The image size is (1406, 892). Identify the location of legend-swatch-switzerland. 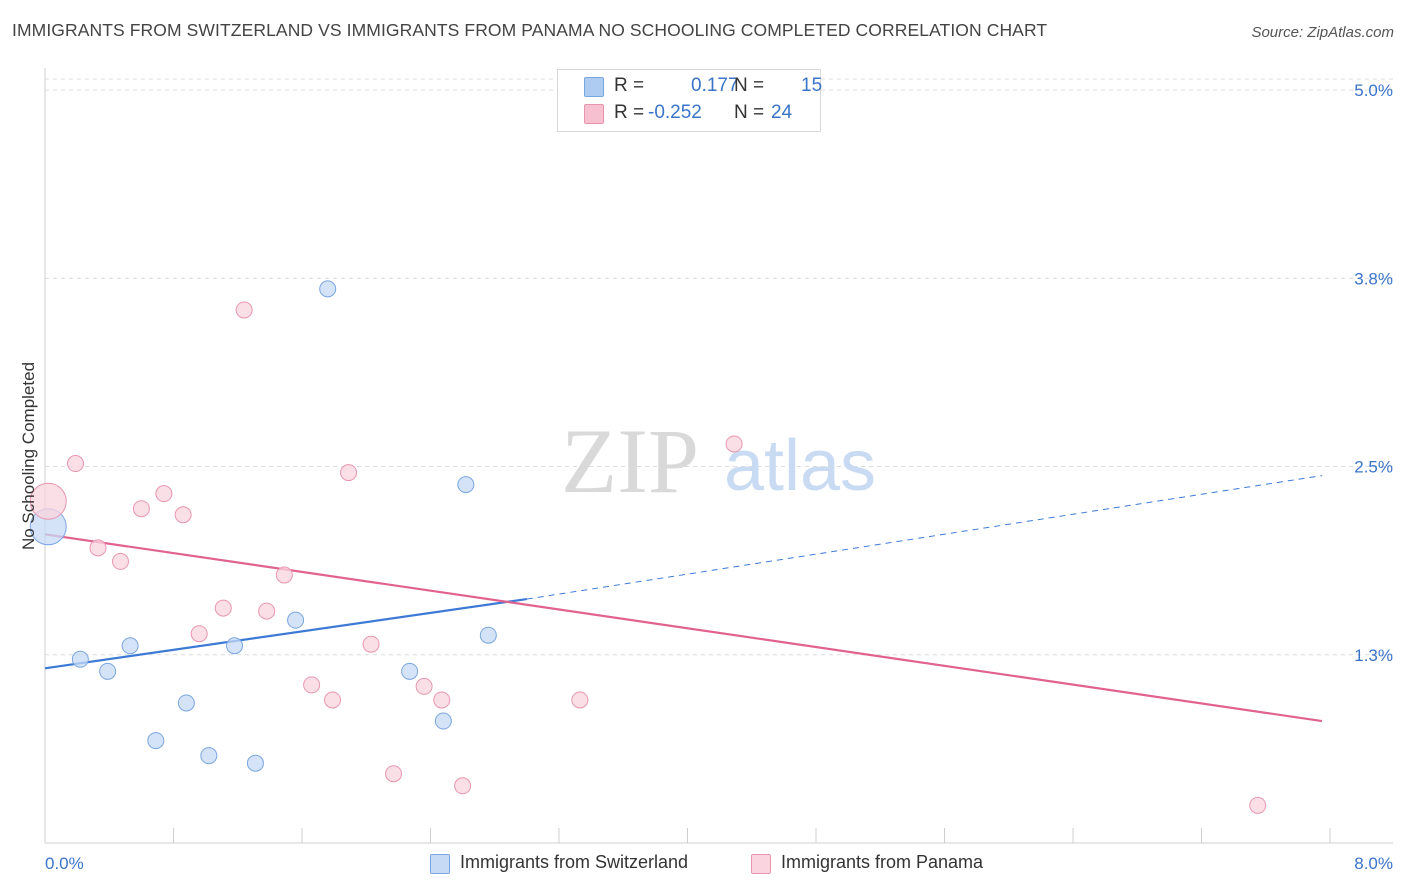
(594, 87).